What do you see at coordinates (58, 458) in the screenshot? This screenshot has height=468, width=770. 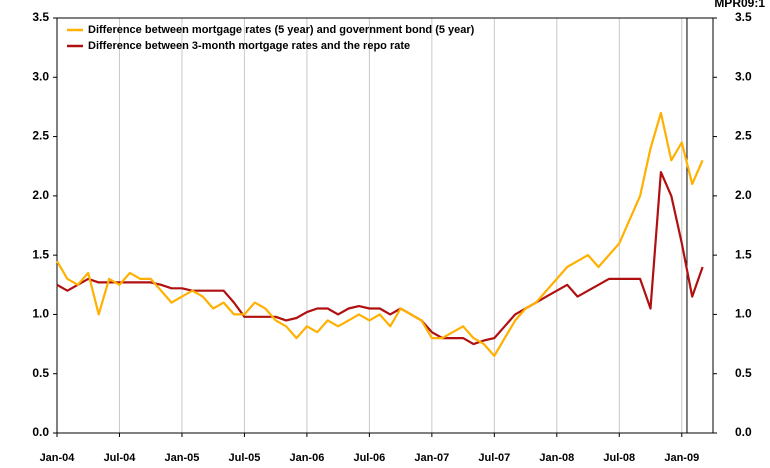 I see `x-tick-label: Jan-04` at bounding box center [58, 458].